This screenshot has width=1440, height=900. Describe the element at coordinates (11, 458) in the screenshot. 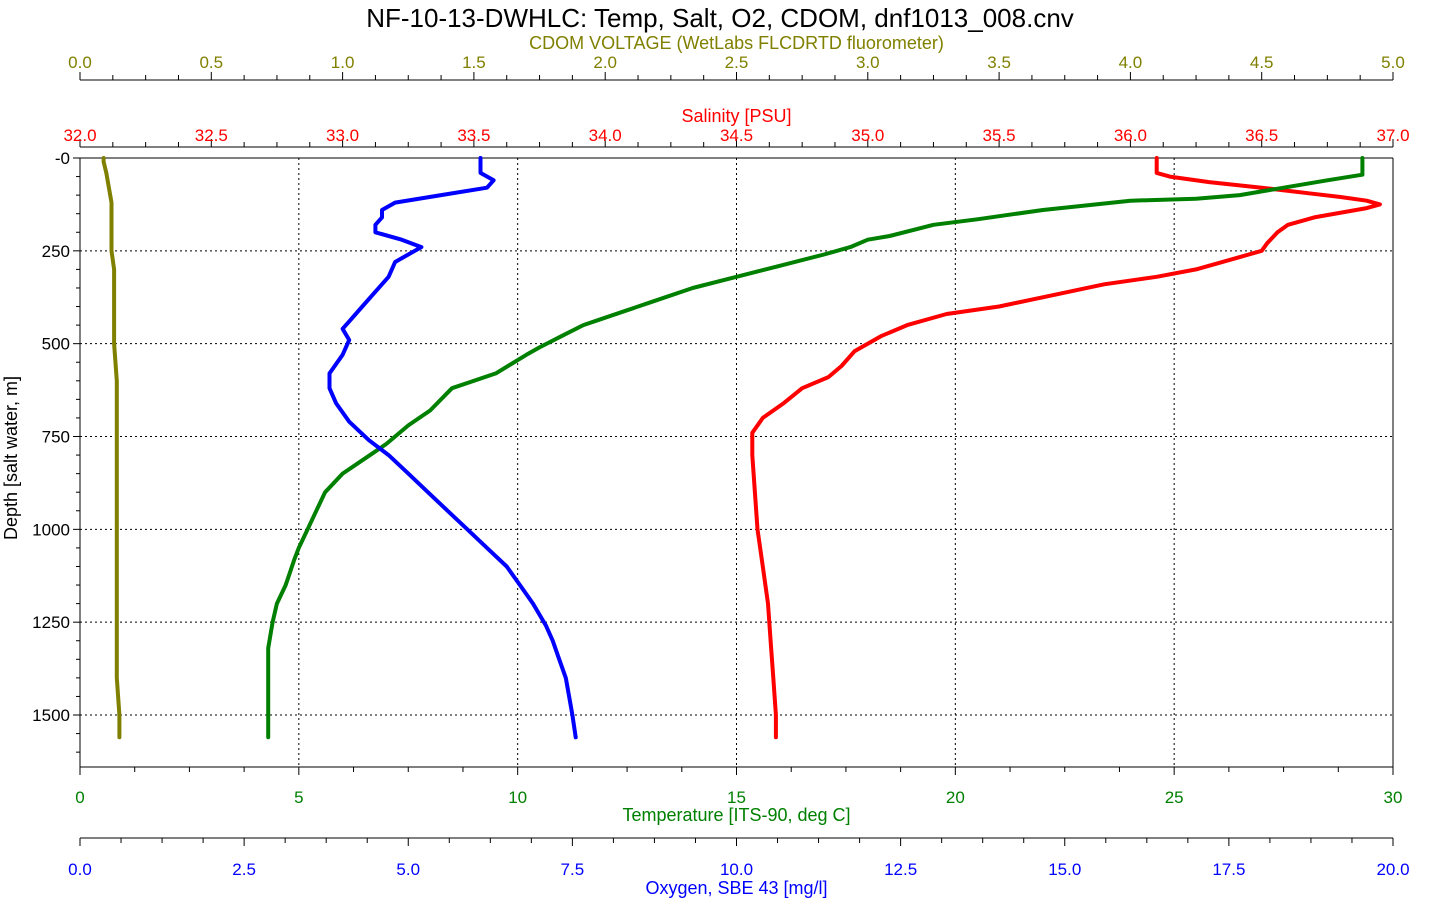

I see `y-axis-label: Depth [salt water, m]` at that location.